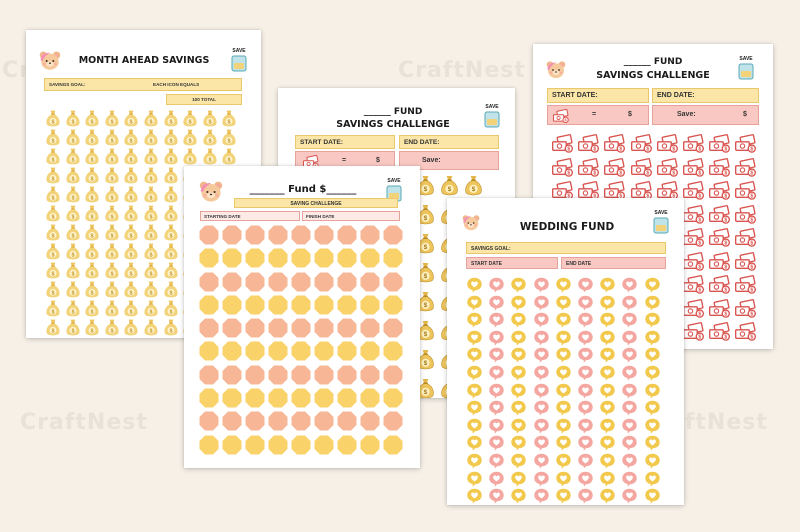 This screenshot has height=532, width=800. What do you see at coordinates (566, 248) in the screenshot?
I see `savings-goal-field: SAVINGS GOAL:` at bounding box center [566, 248].